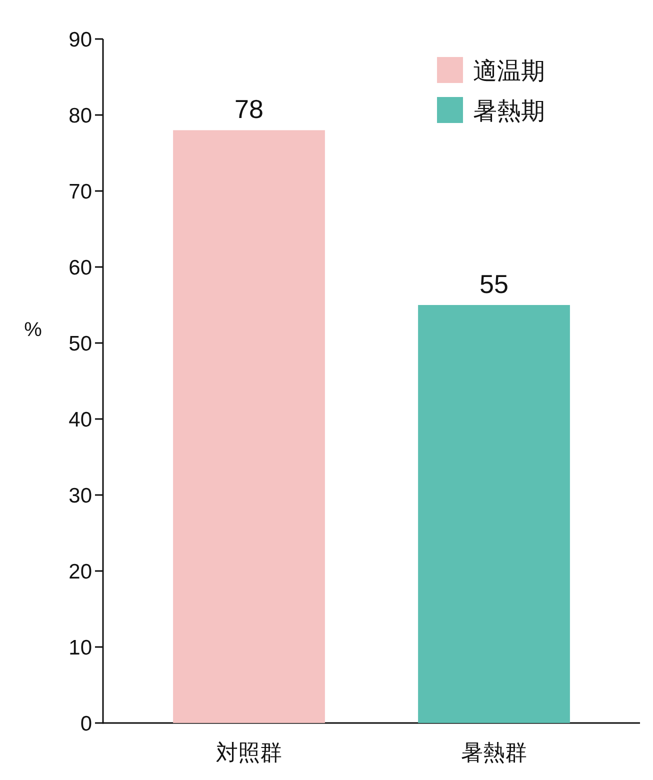 Image resolution: width=653 pixels, height=780 pixels. I want to click on x-tick-label: 暑熱群, so click(494, 752).